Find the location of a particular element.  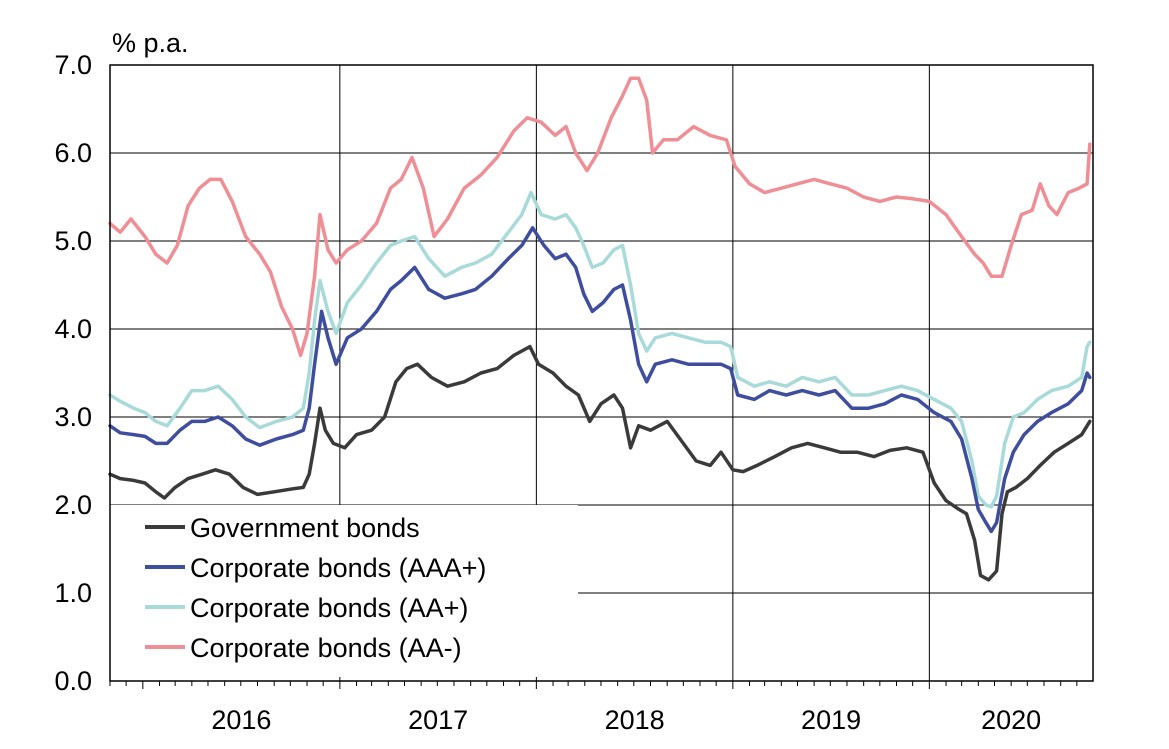

x-tick-label: 2018 is located at coordinates (635, 720).